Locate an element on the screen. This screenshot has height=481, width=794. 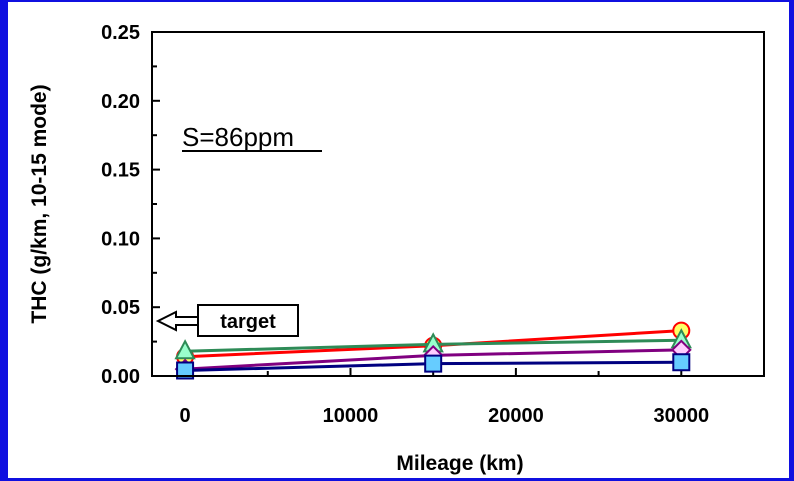
annotation-text: S=86ppm is located at coordinates (238, 137).